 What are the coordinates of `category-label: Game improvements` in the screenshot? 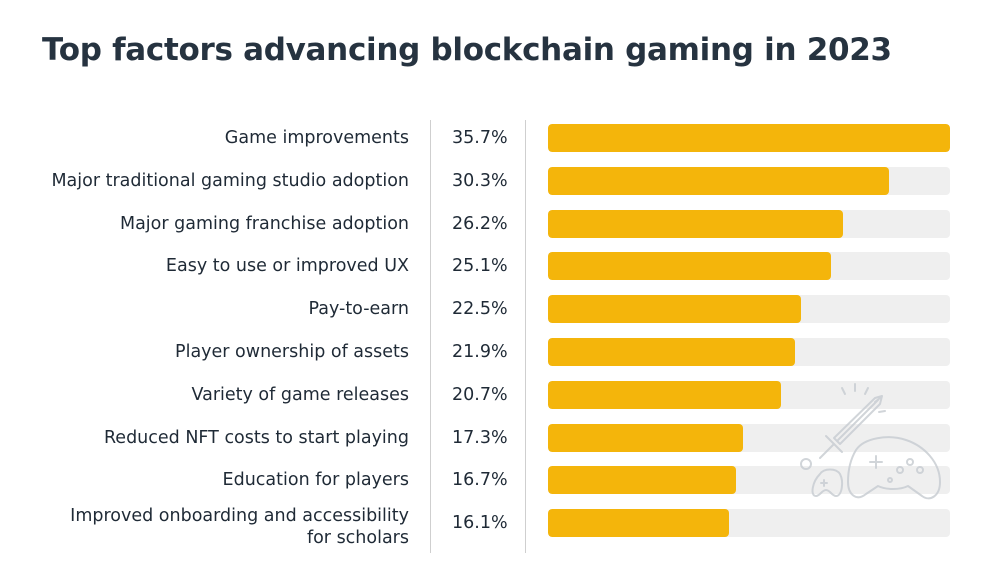 It's located at (316, 138).